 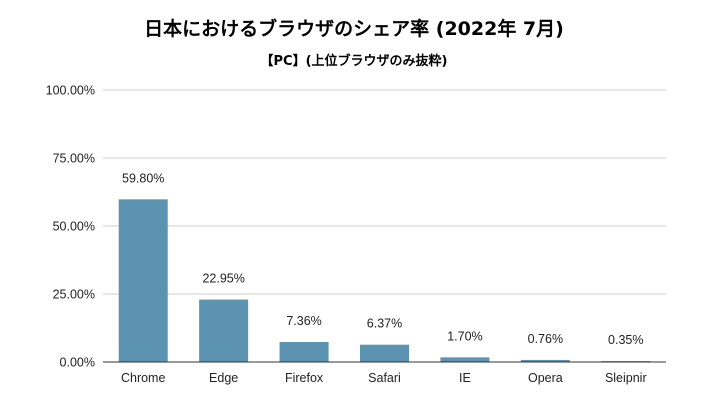 I want to click on chart-title: 日本におけるブラウザのシェア率 (2022年 7月), so click(x=354, y=29).